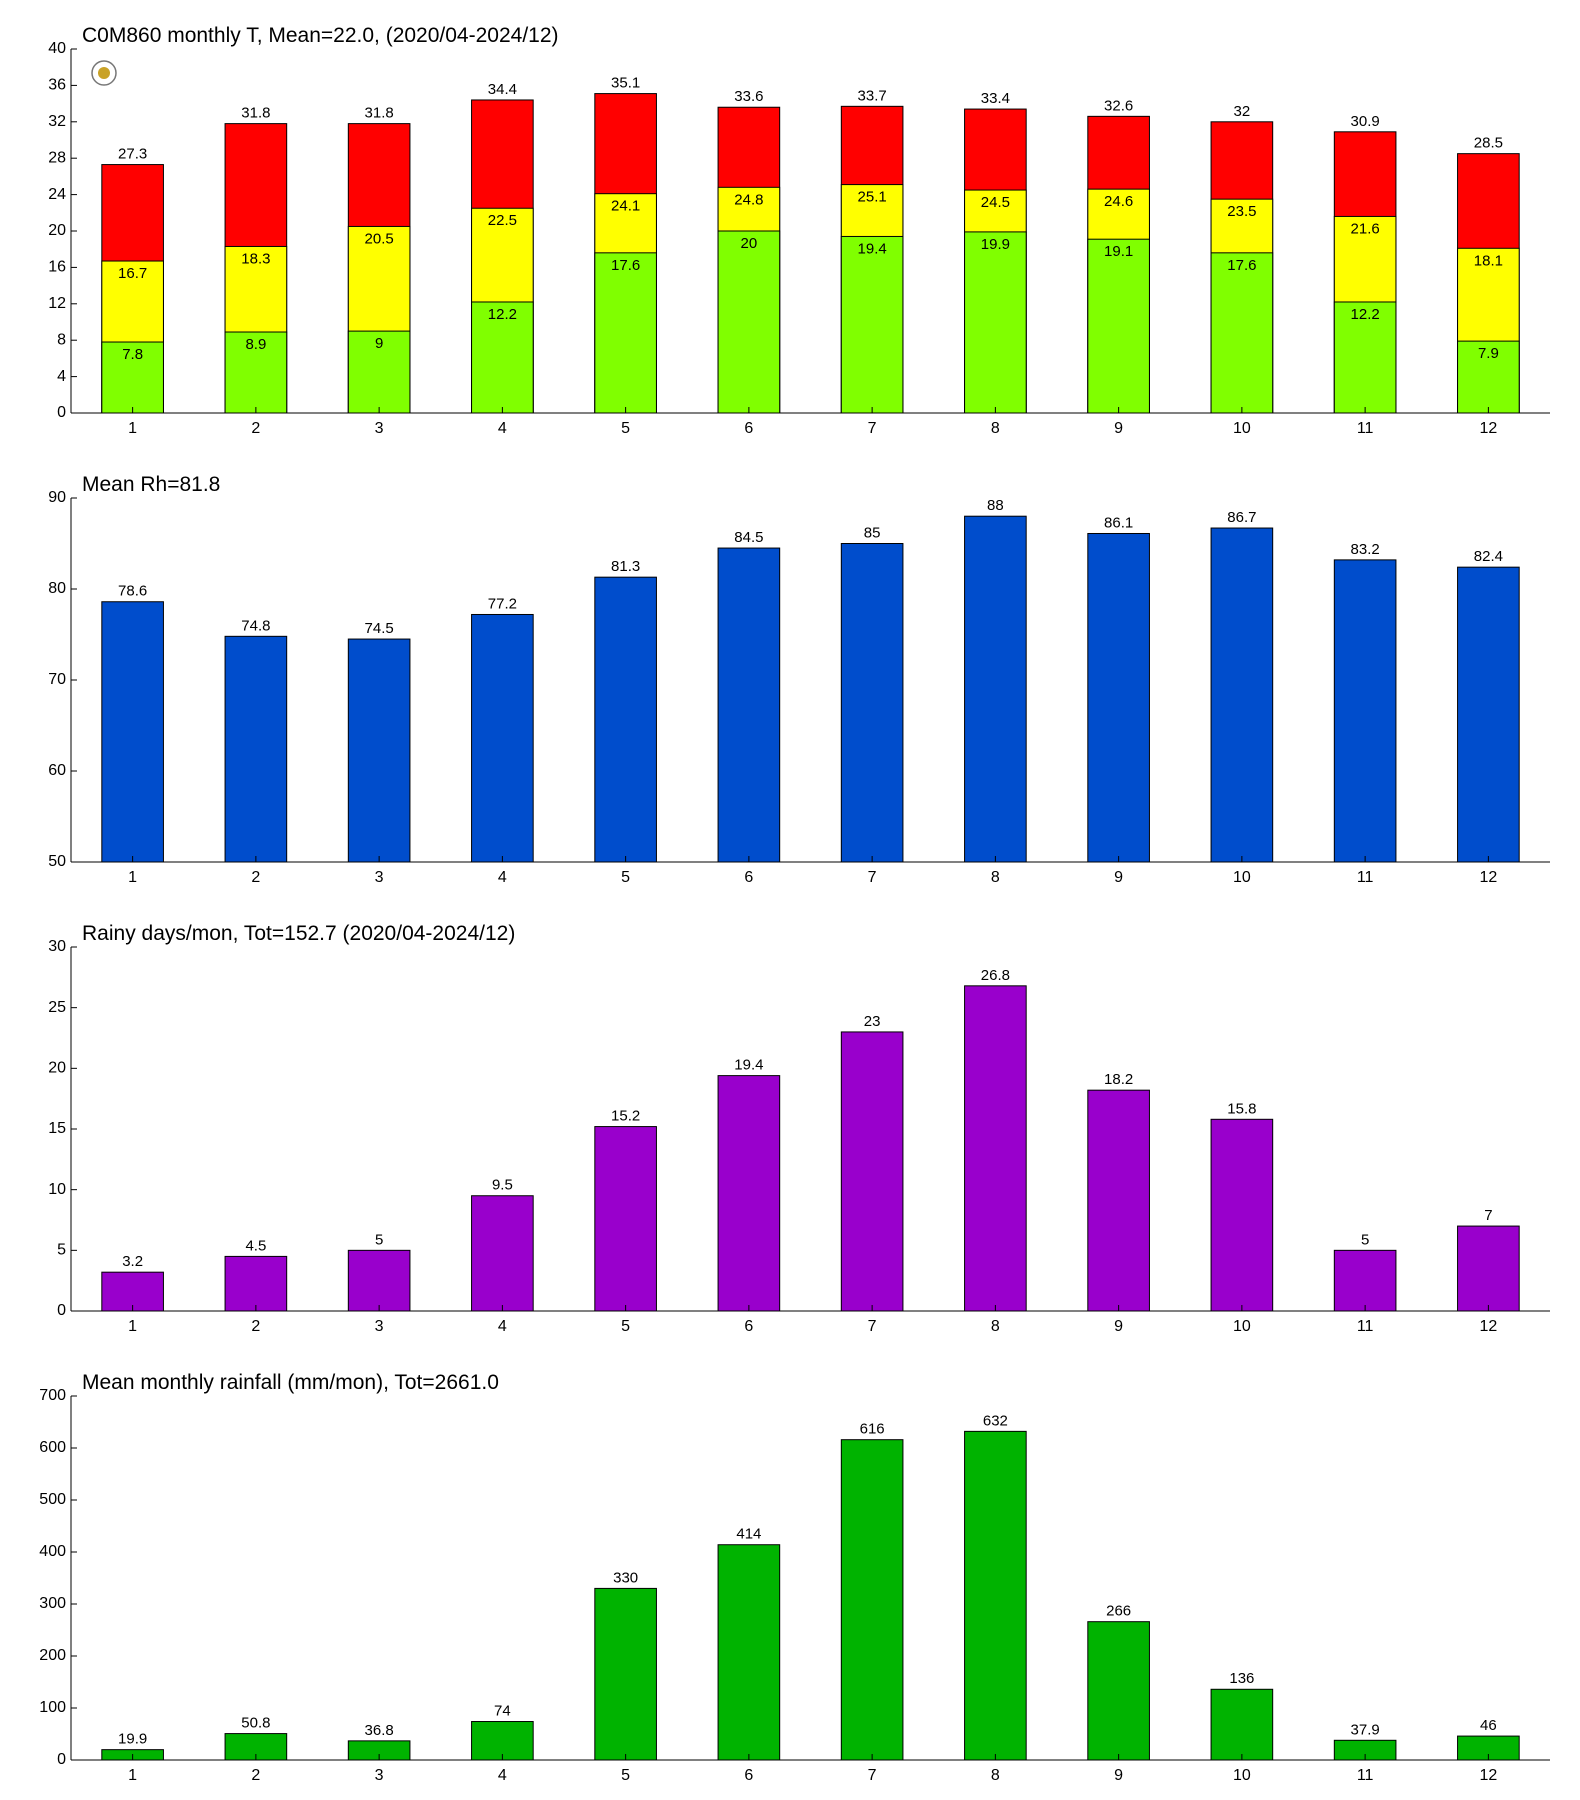 This screenshot has width=1580, height=1800. What do you see at coordinates (379, 628) in the screenshot?
I see `value-label: 74.5` at bounding box center [379, 628].